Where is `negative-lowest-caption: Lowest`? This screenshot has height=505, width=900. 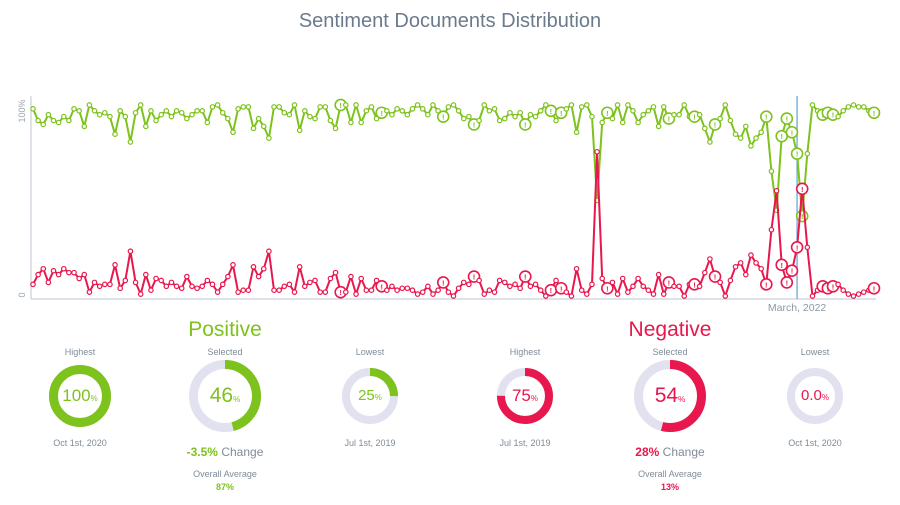
negative-lowest-caption: Lowest is located at coordinates (815, 352).